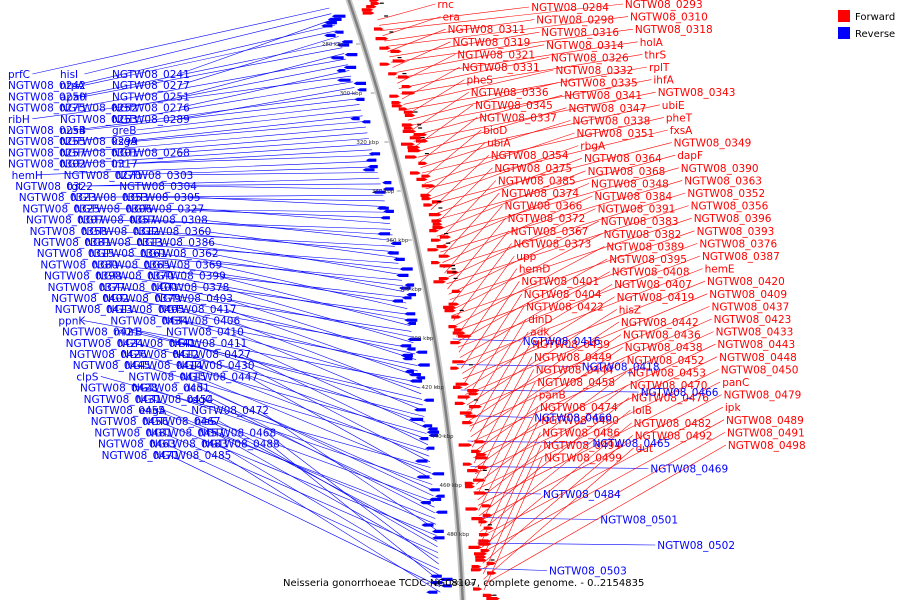 Image resolution: width=900 pixels, height=600 pixels. I want to click on forward-gene-label: NGTW08_0389, so click(645, 247).